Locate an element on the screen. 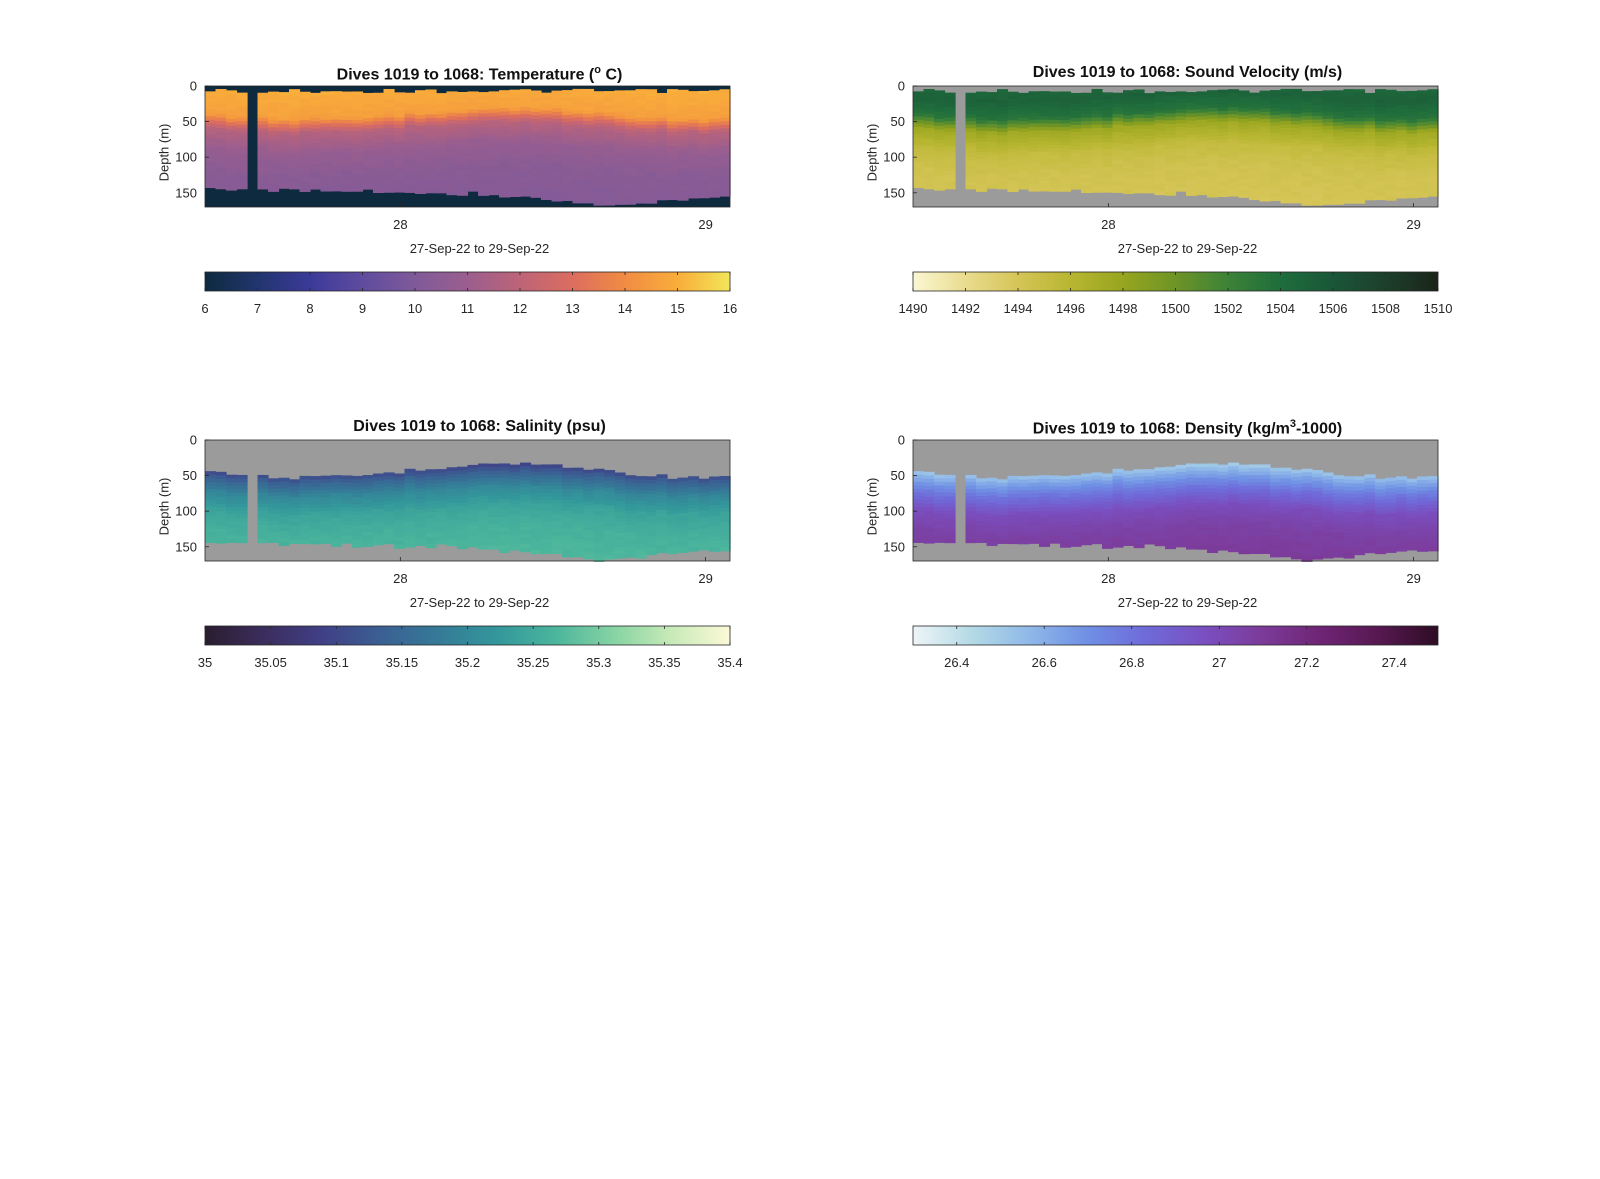 The height and width of the screenshot is (1179, 1600). chart-title: Dives 1019 to 1068: Temperature (o C) is located at coordinates (479, 74).